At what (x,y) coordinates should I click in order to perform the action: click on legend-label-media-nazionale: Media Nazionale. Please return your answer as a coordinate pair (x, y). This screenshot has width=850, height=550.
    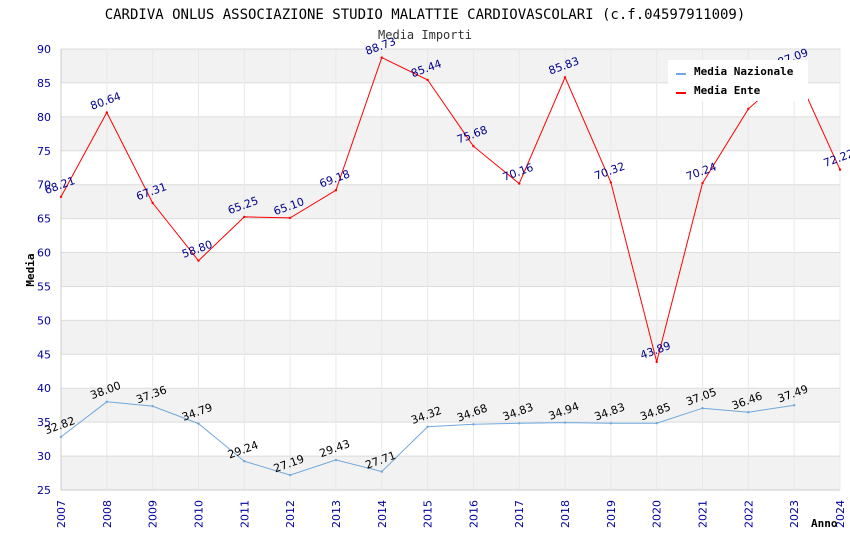
    Looking at the image, I should click on (744, 71).